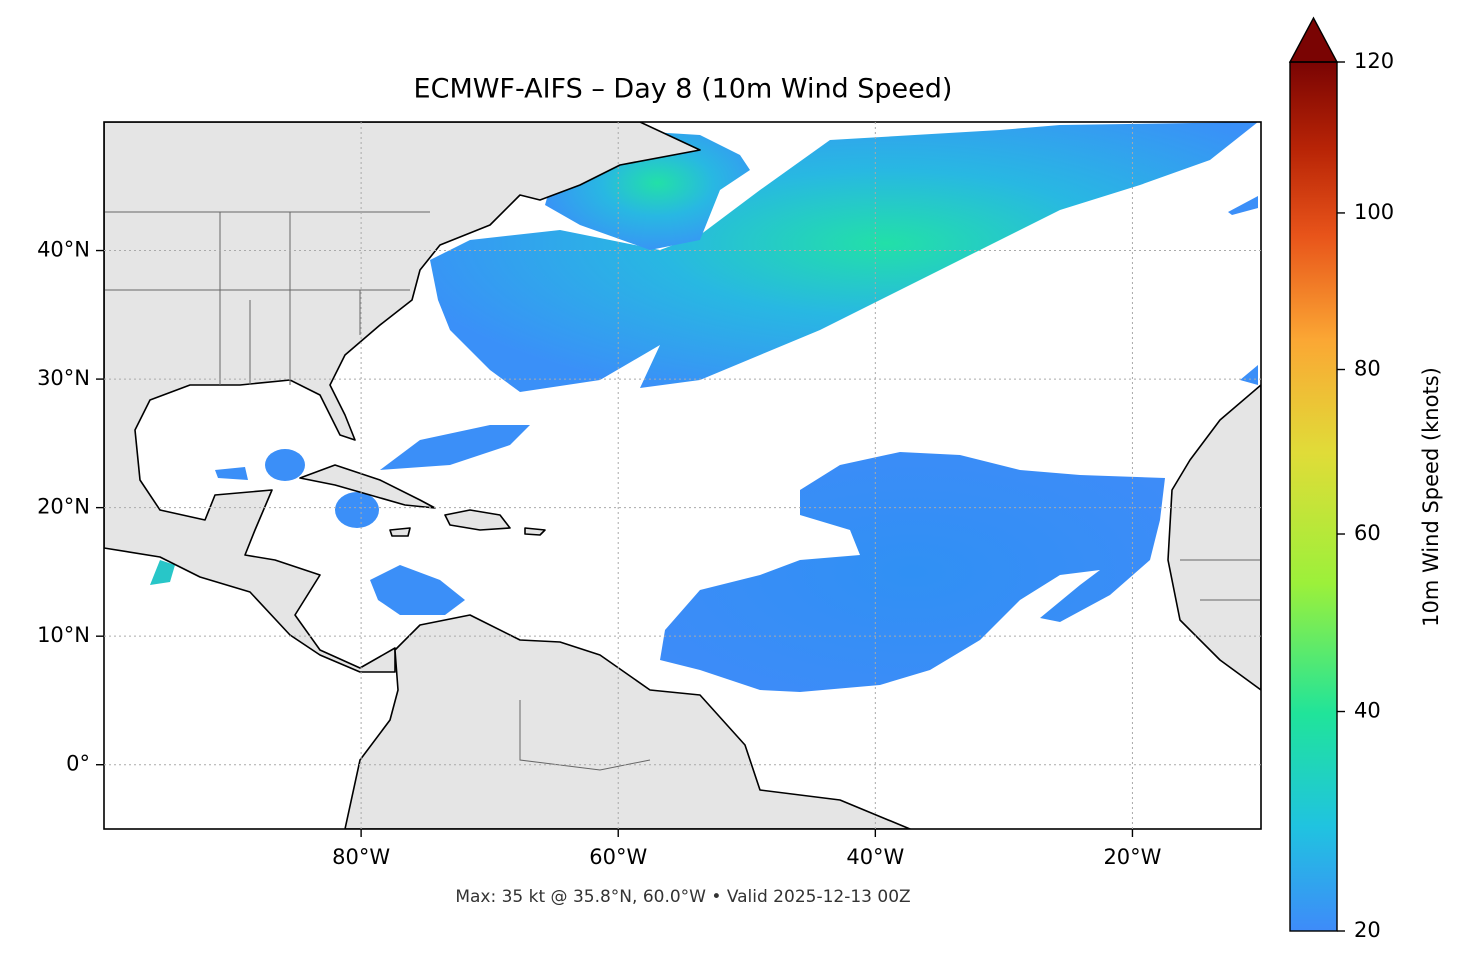  What do you see at coordinates (683, 89) in the screenshot?
I see `map-title: ECMWF-AIFS – Day 8 (10m Wind Speed)` at bounding box center [683, 89].